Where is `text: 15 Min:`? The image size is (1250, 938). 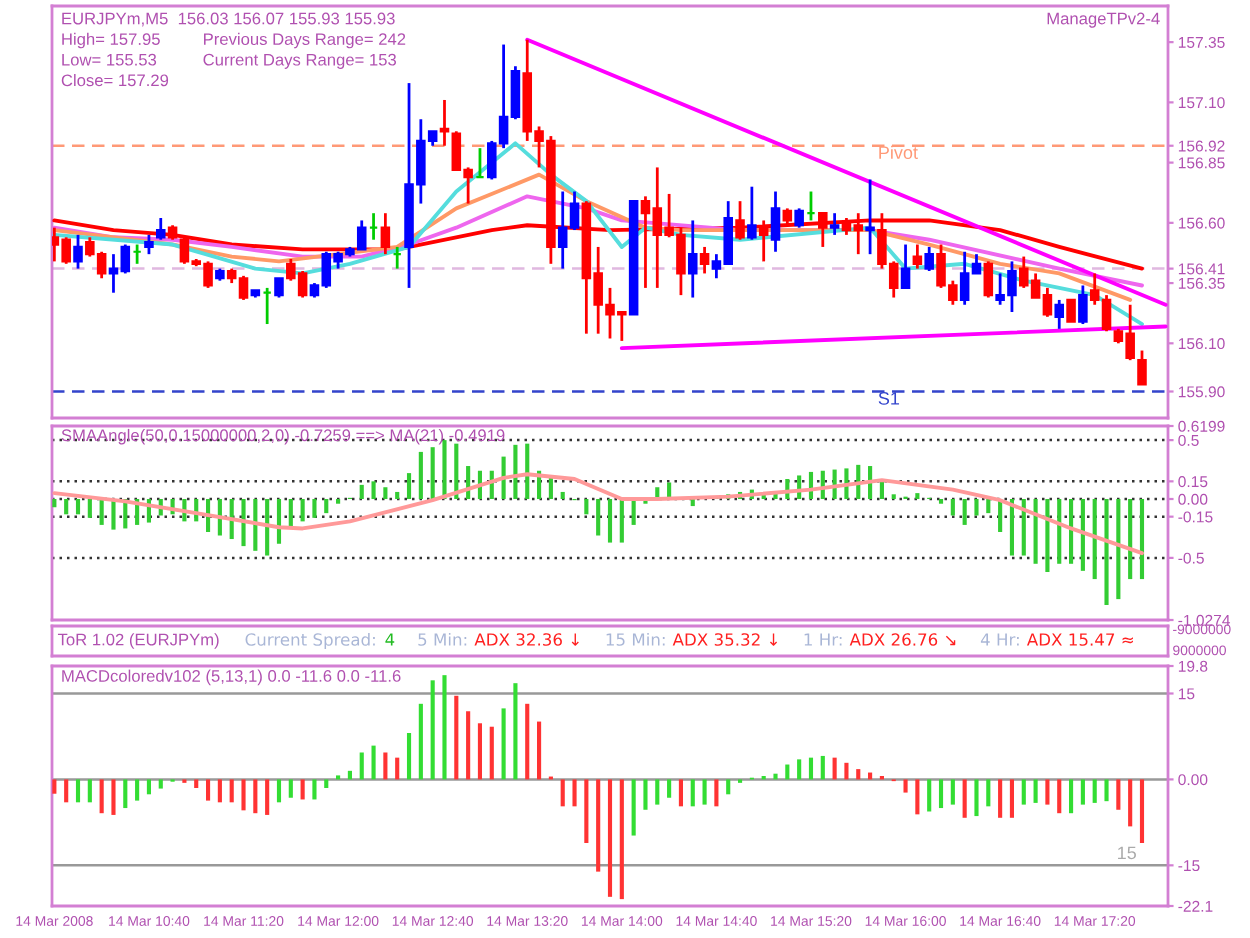
text: 15 Min: is located at coordinates (635, 639).